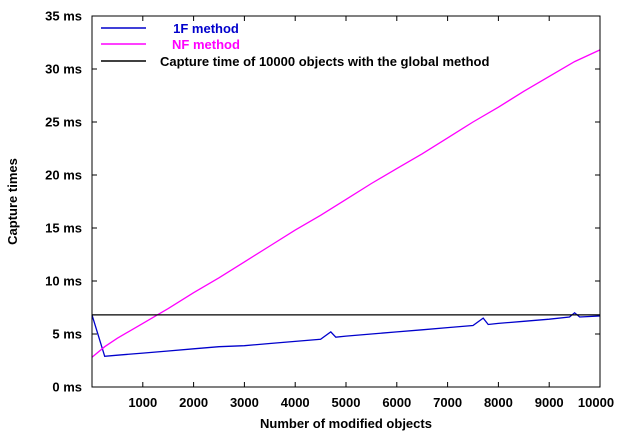 This screenshot has width=621, height=435. Describe the element at coordinates (63, 69) in the screenshot. I see `y-tick-label: 30 ms` at that location.